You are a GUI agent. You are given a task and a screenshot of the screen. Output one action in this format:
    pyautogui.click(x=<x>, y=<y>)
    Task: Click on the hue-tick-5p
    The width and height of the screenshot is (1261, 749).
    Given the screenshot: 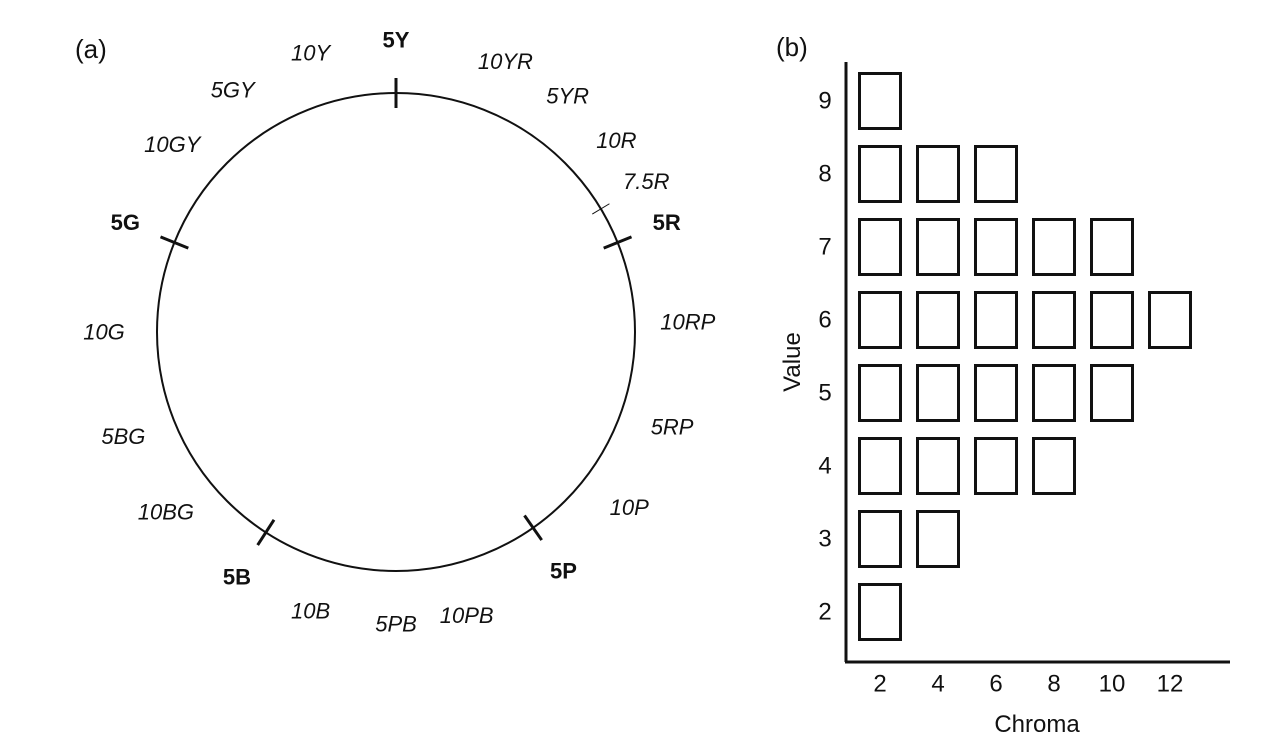 What is the action you would take?
    pyautogui.click(x=533, y=527)
    